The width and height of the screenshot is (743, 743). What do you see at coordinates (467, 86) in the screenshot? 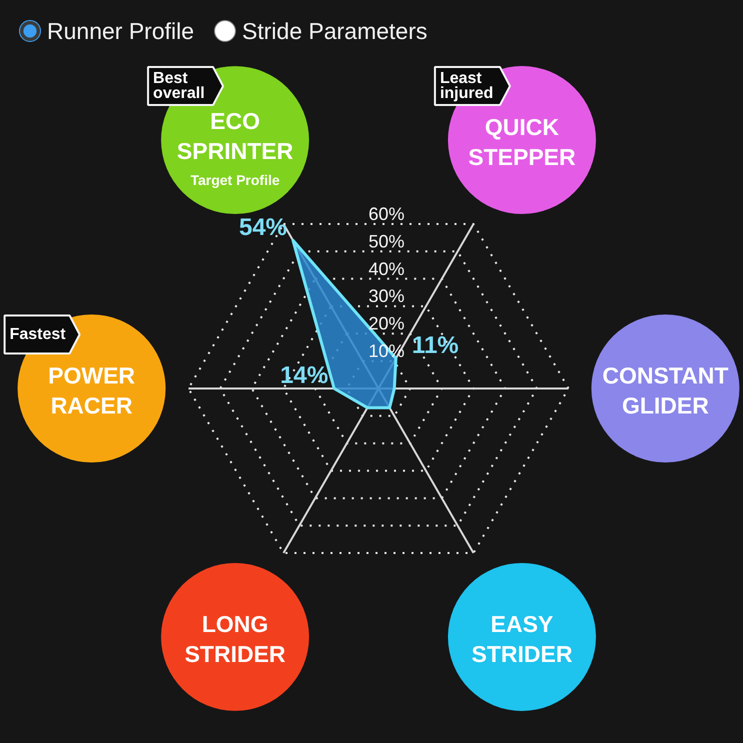
I see `text: Least injured` at bounding box center [467, 86].